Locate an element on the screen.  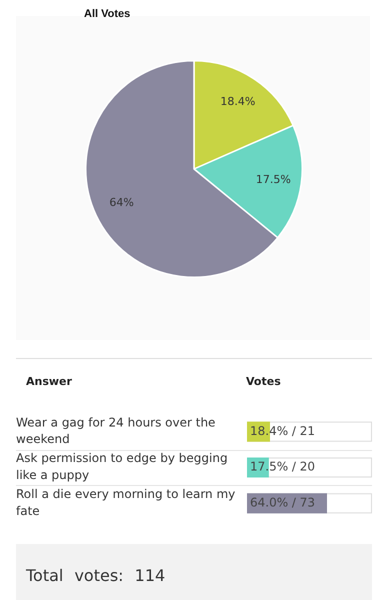
y-tick-label: Wear a gag for 24 hours over the weekend is located at coordinates (116, 430).